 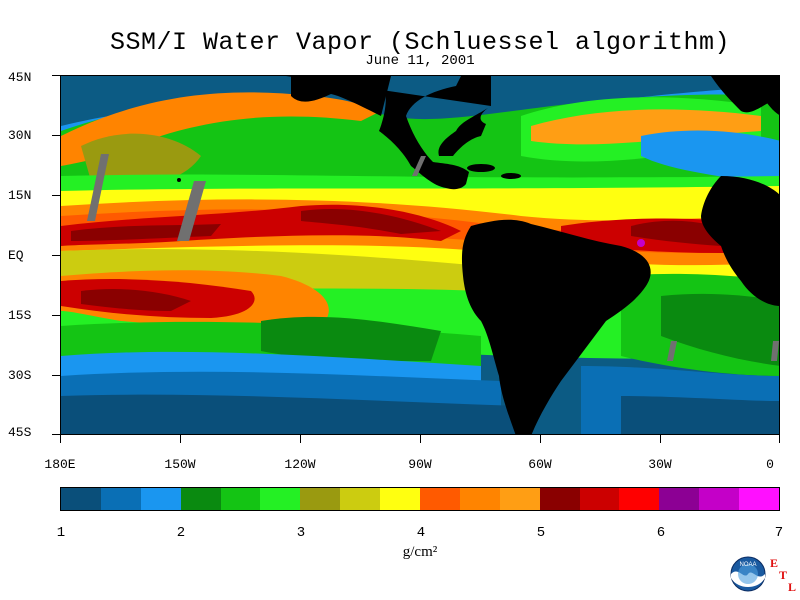 I want to click on colorbar-label-7: 7, so click(x=779, y=533).